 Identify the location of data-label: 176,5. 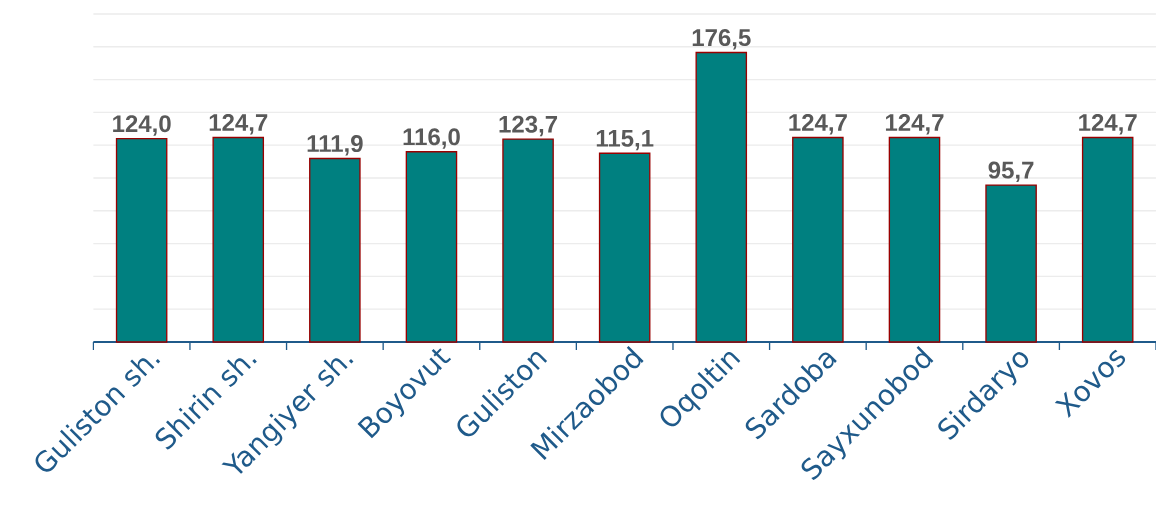
(721, 39).